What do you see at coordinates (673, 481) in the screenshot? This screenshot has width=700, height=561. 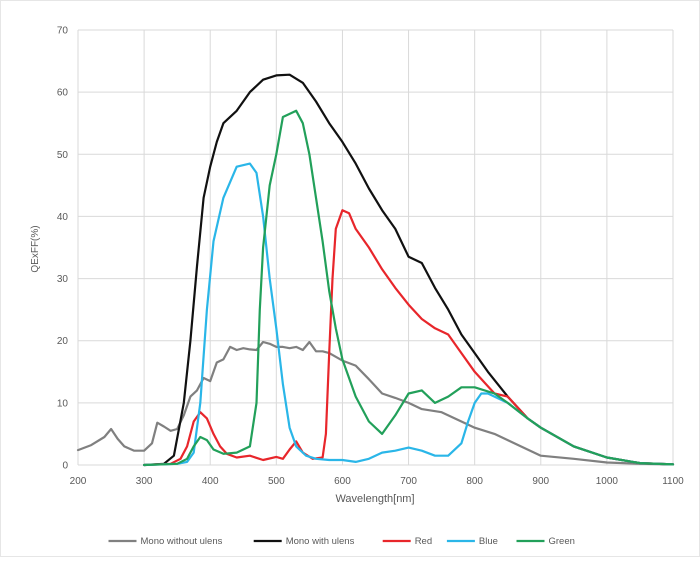 I see `x-tick-label: 1100` at bounding box center [673, 481].